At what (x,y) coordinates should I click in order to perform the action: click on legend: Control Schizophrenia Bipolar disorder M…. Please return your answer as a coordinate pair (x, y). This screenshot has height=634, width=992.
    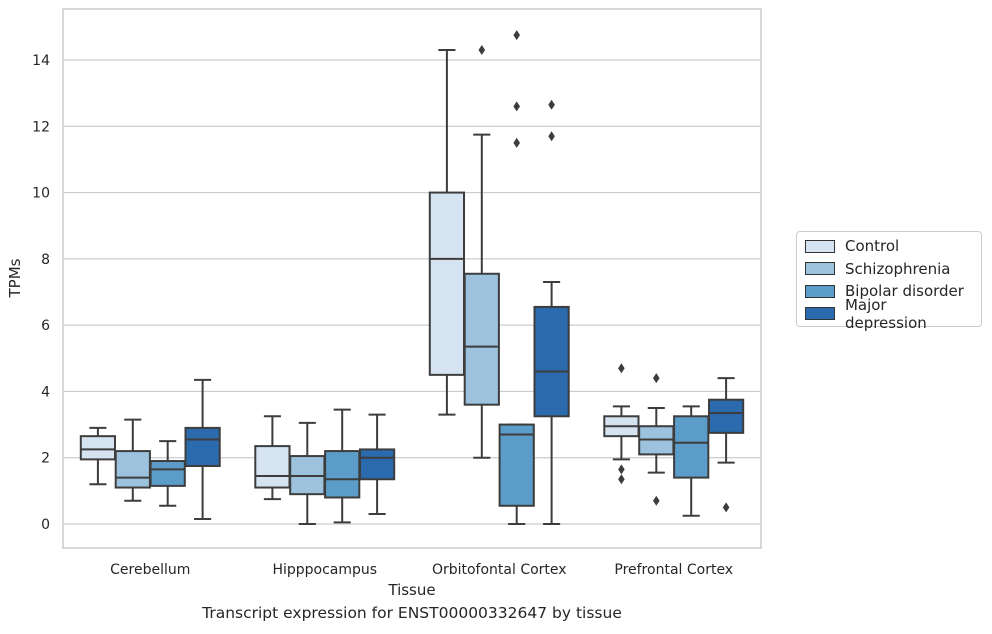
    Looking at the image, I should click on (889, 281).